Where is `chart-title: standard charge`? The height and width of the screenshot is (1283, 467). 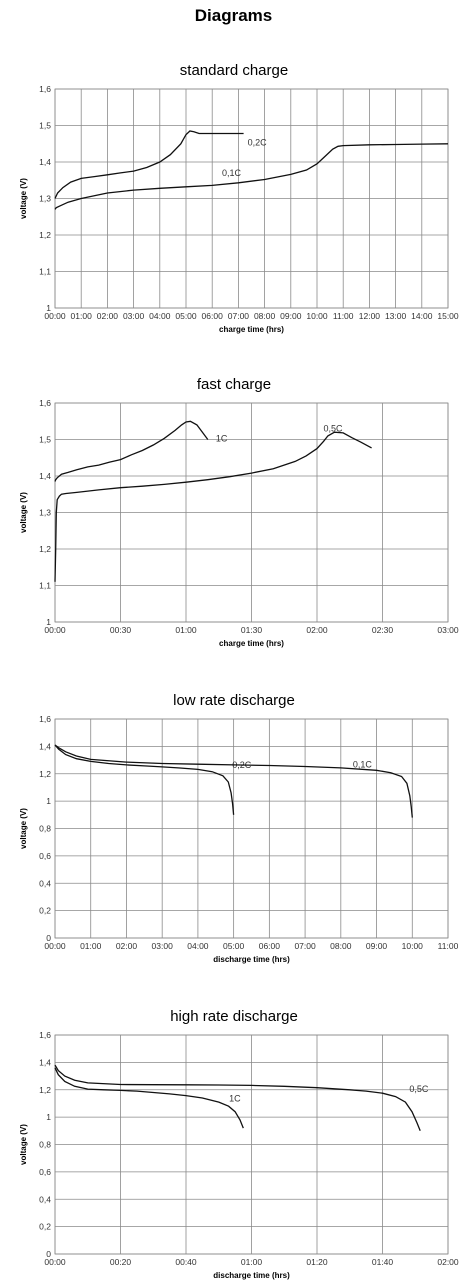
chart-title: standard charge is located at coordinates (234, 70).